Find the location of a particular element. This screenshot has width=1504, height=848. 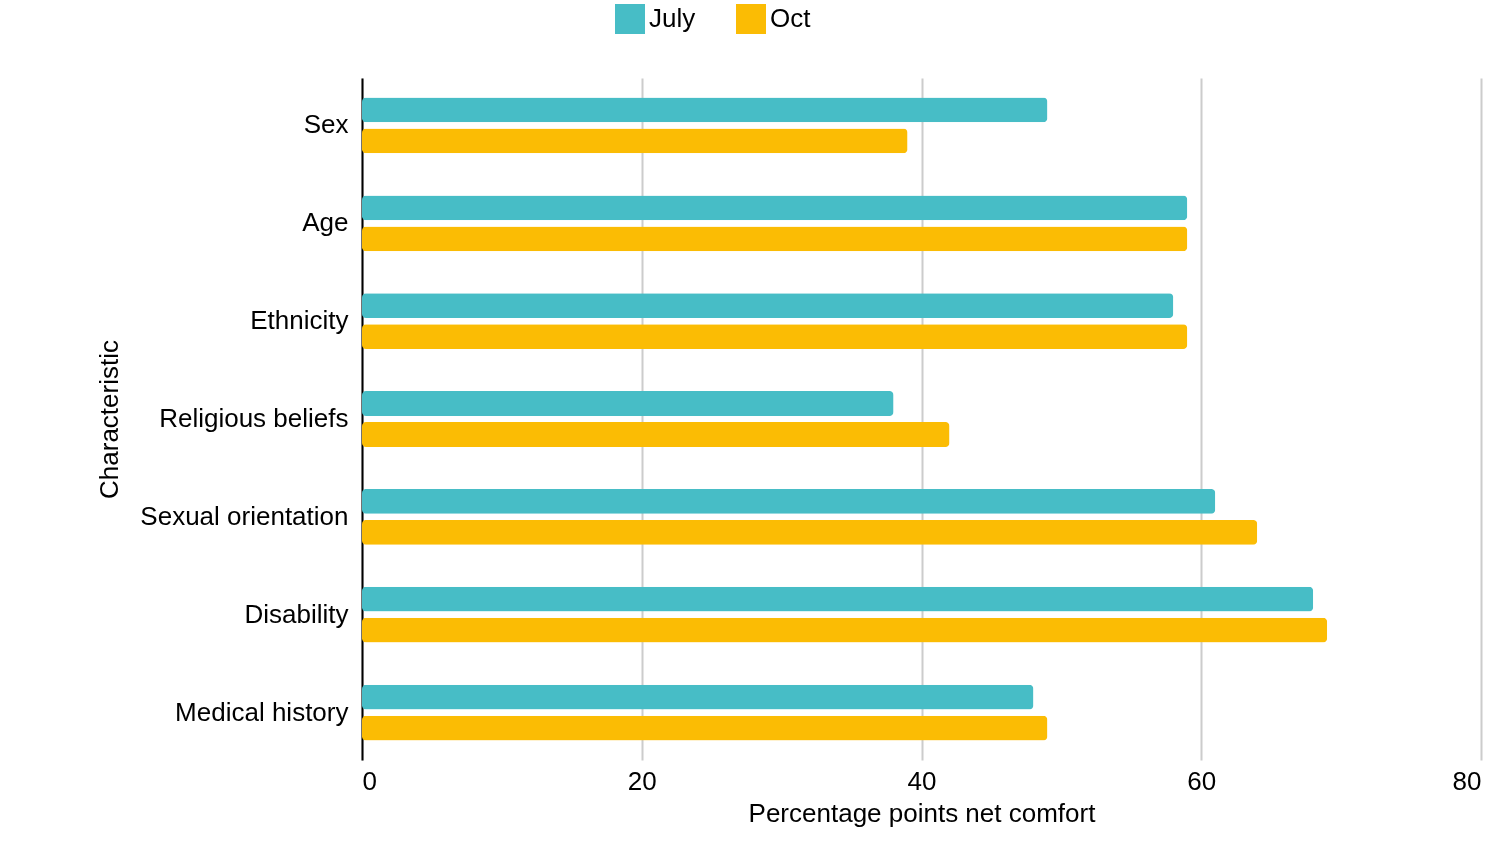

x-tick-label: 40 is located at coordinates (922, 780).